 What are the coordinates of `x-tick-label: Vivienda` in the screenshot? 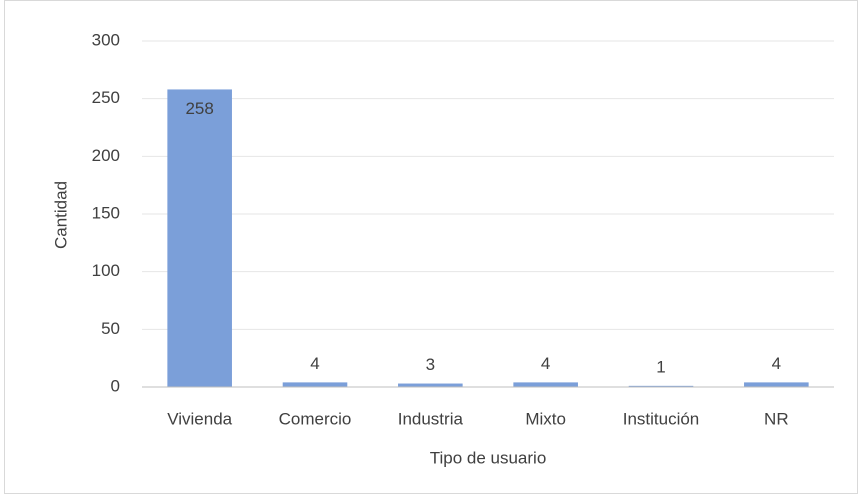 It's located at (199, 418).